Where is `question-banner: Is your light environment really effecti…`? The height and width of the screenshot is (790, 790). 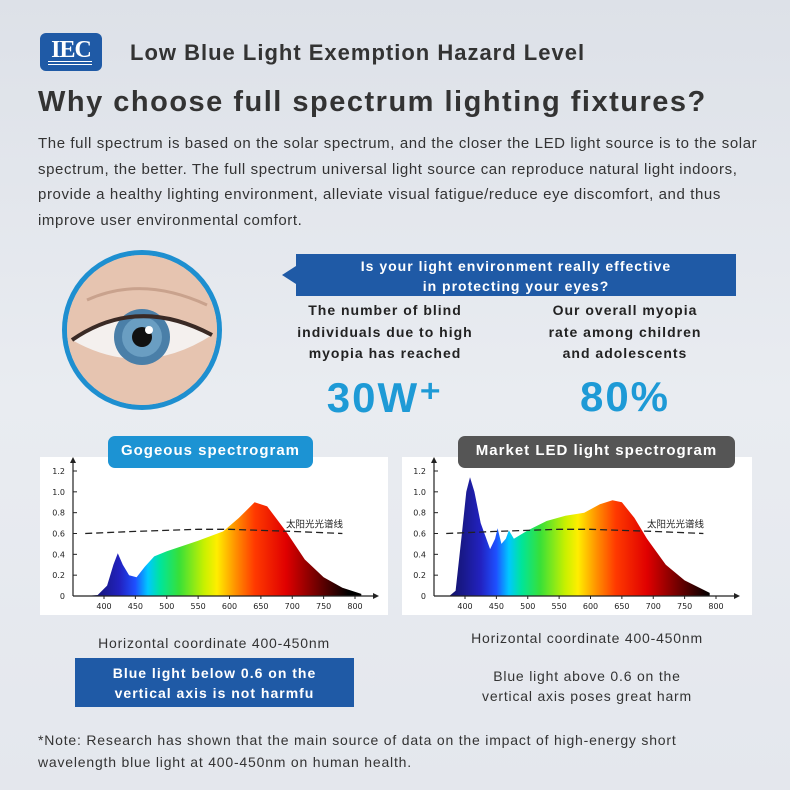 question-banner: Is your light environment really effecti… is located at coordinates (509, 275).